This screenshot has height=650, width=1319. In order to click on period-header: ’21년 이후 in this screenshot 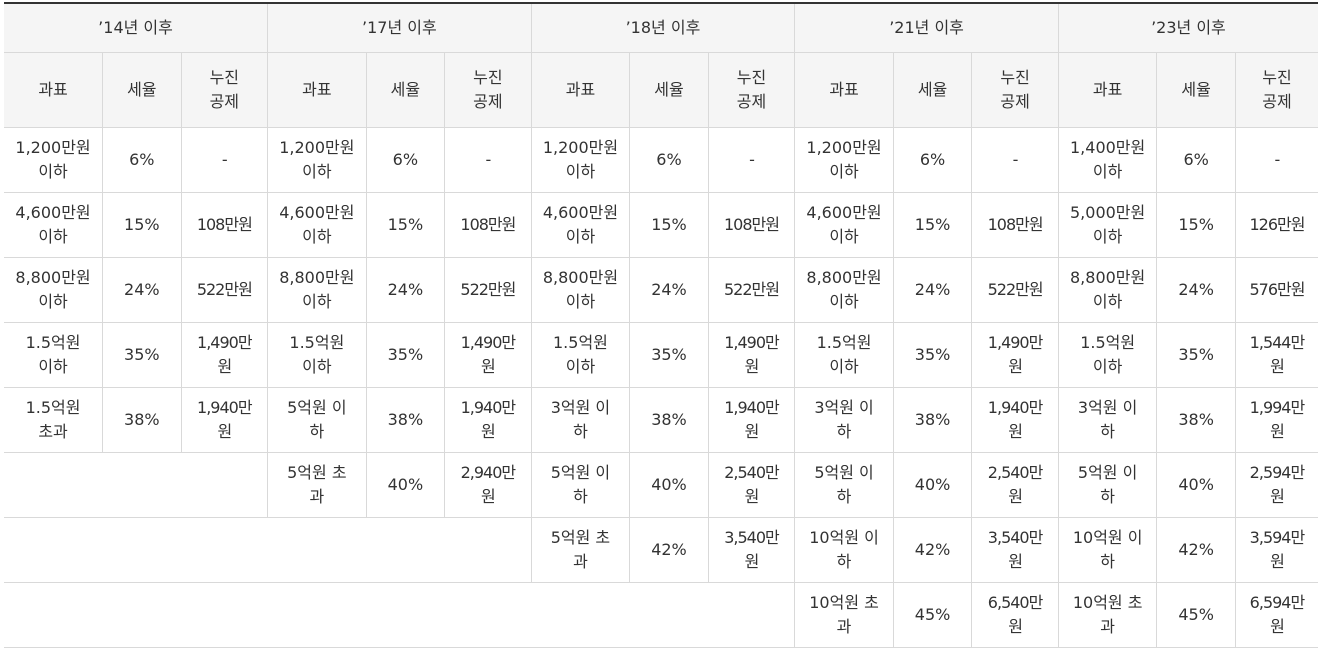, I will do `click(926, 27)`.